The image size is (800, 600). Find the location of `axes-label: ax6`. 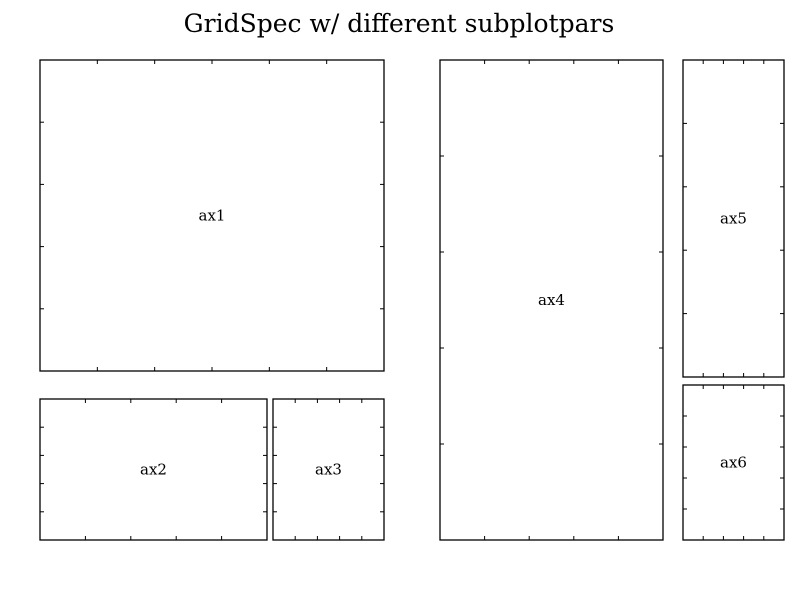

axes-label: ax6 is located at coordinates (733, 463).